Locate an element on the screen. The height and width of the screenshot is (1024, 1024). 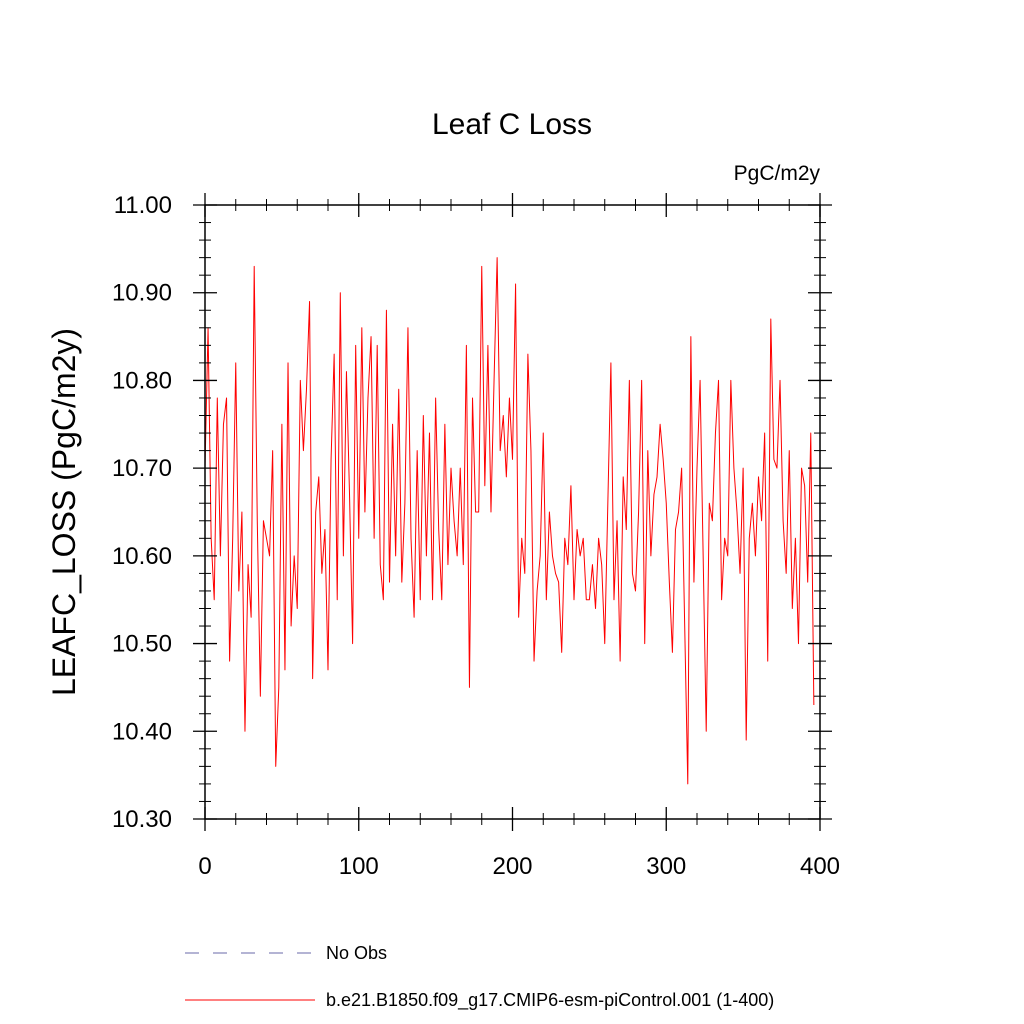
y-tick-label: 10.70 is located at coordinates (142, 468).